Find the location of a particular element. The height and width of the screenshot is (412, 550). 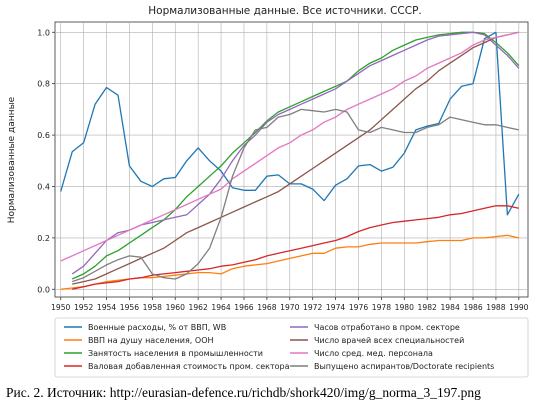

y-axis-ticks: 0.0 0.2 0.4 0.6 0.8 1.0 is located at coordinates (46, 161).